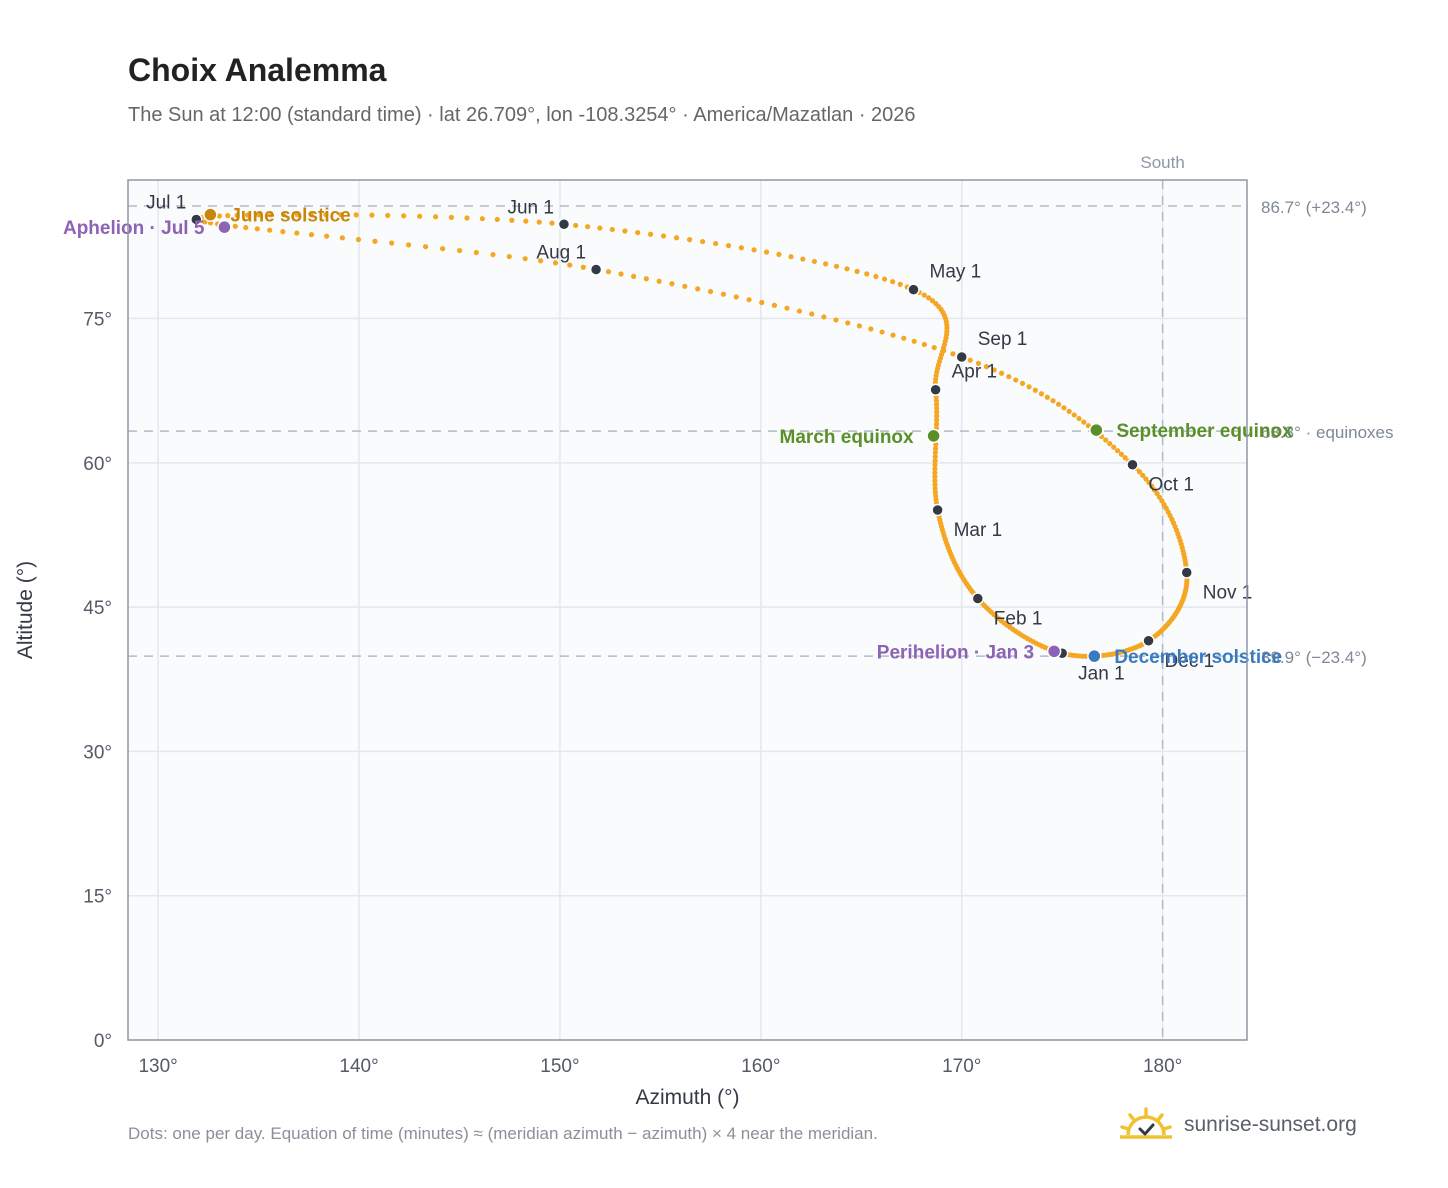  I want to click on x-tick-label: 180°, so click(1162, 1066).